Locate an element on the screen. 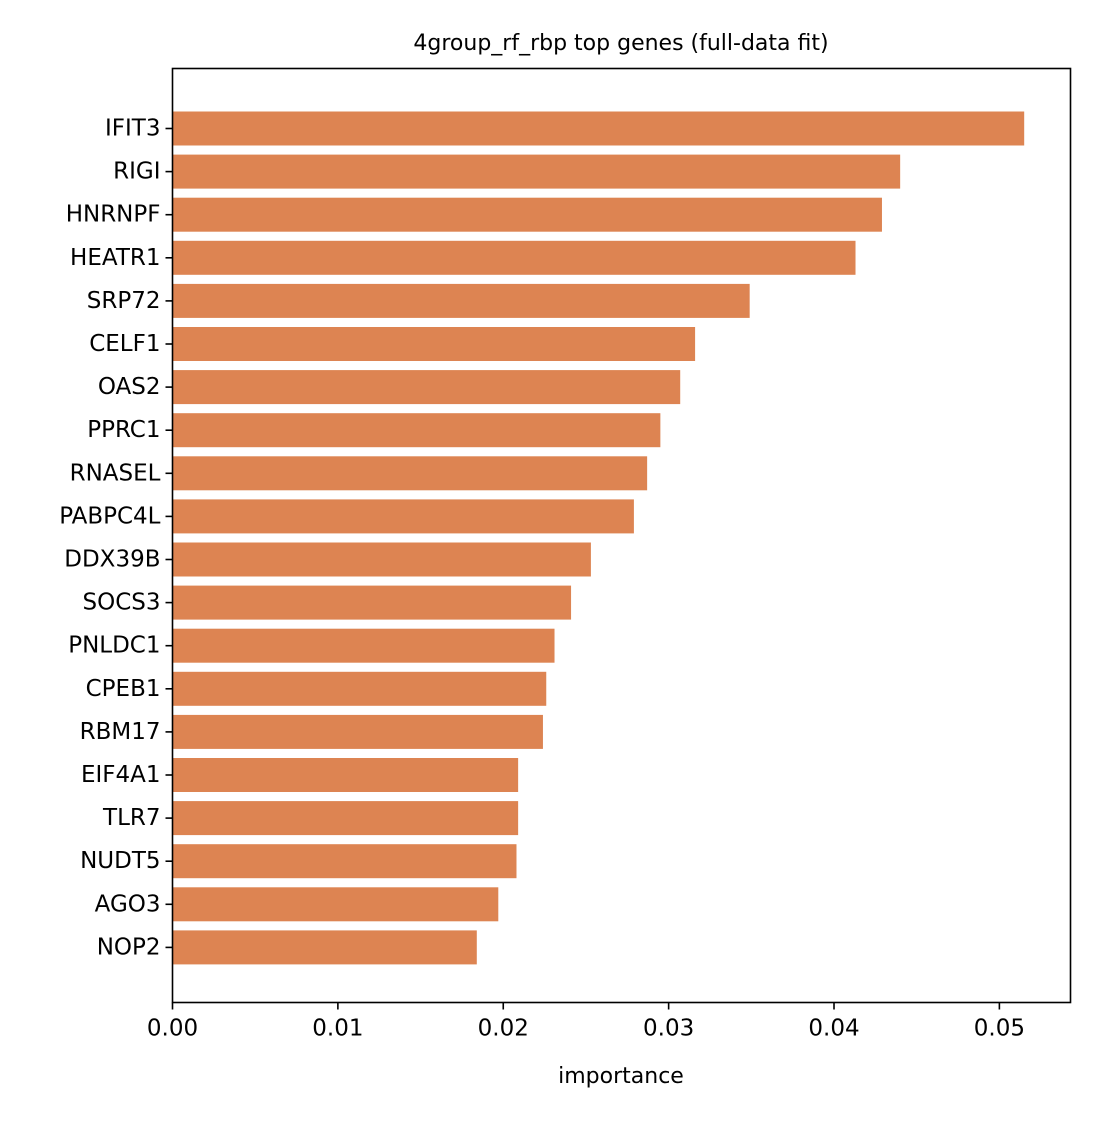 The width and height of the screenshot is (1100, 1125). bar-ifit3 is located at coordinates (598, 128).